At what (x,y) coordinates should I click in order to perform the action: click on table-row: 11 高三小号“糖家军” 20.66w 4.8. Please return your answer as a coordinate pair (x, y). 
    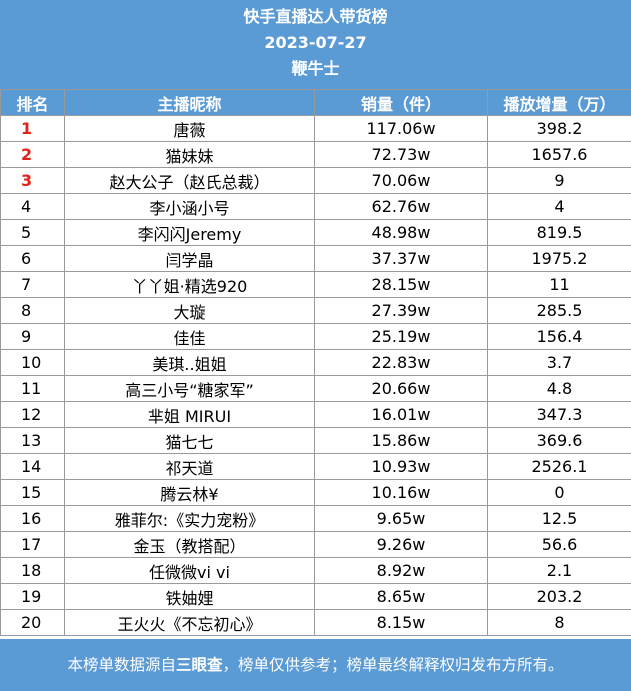
    Looking at the image, I should click on (315, 388).